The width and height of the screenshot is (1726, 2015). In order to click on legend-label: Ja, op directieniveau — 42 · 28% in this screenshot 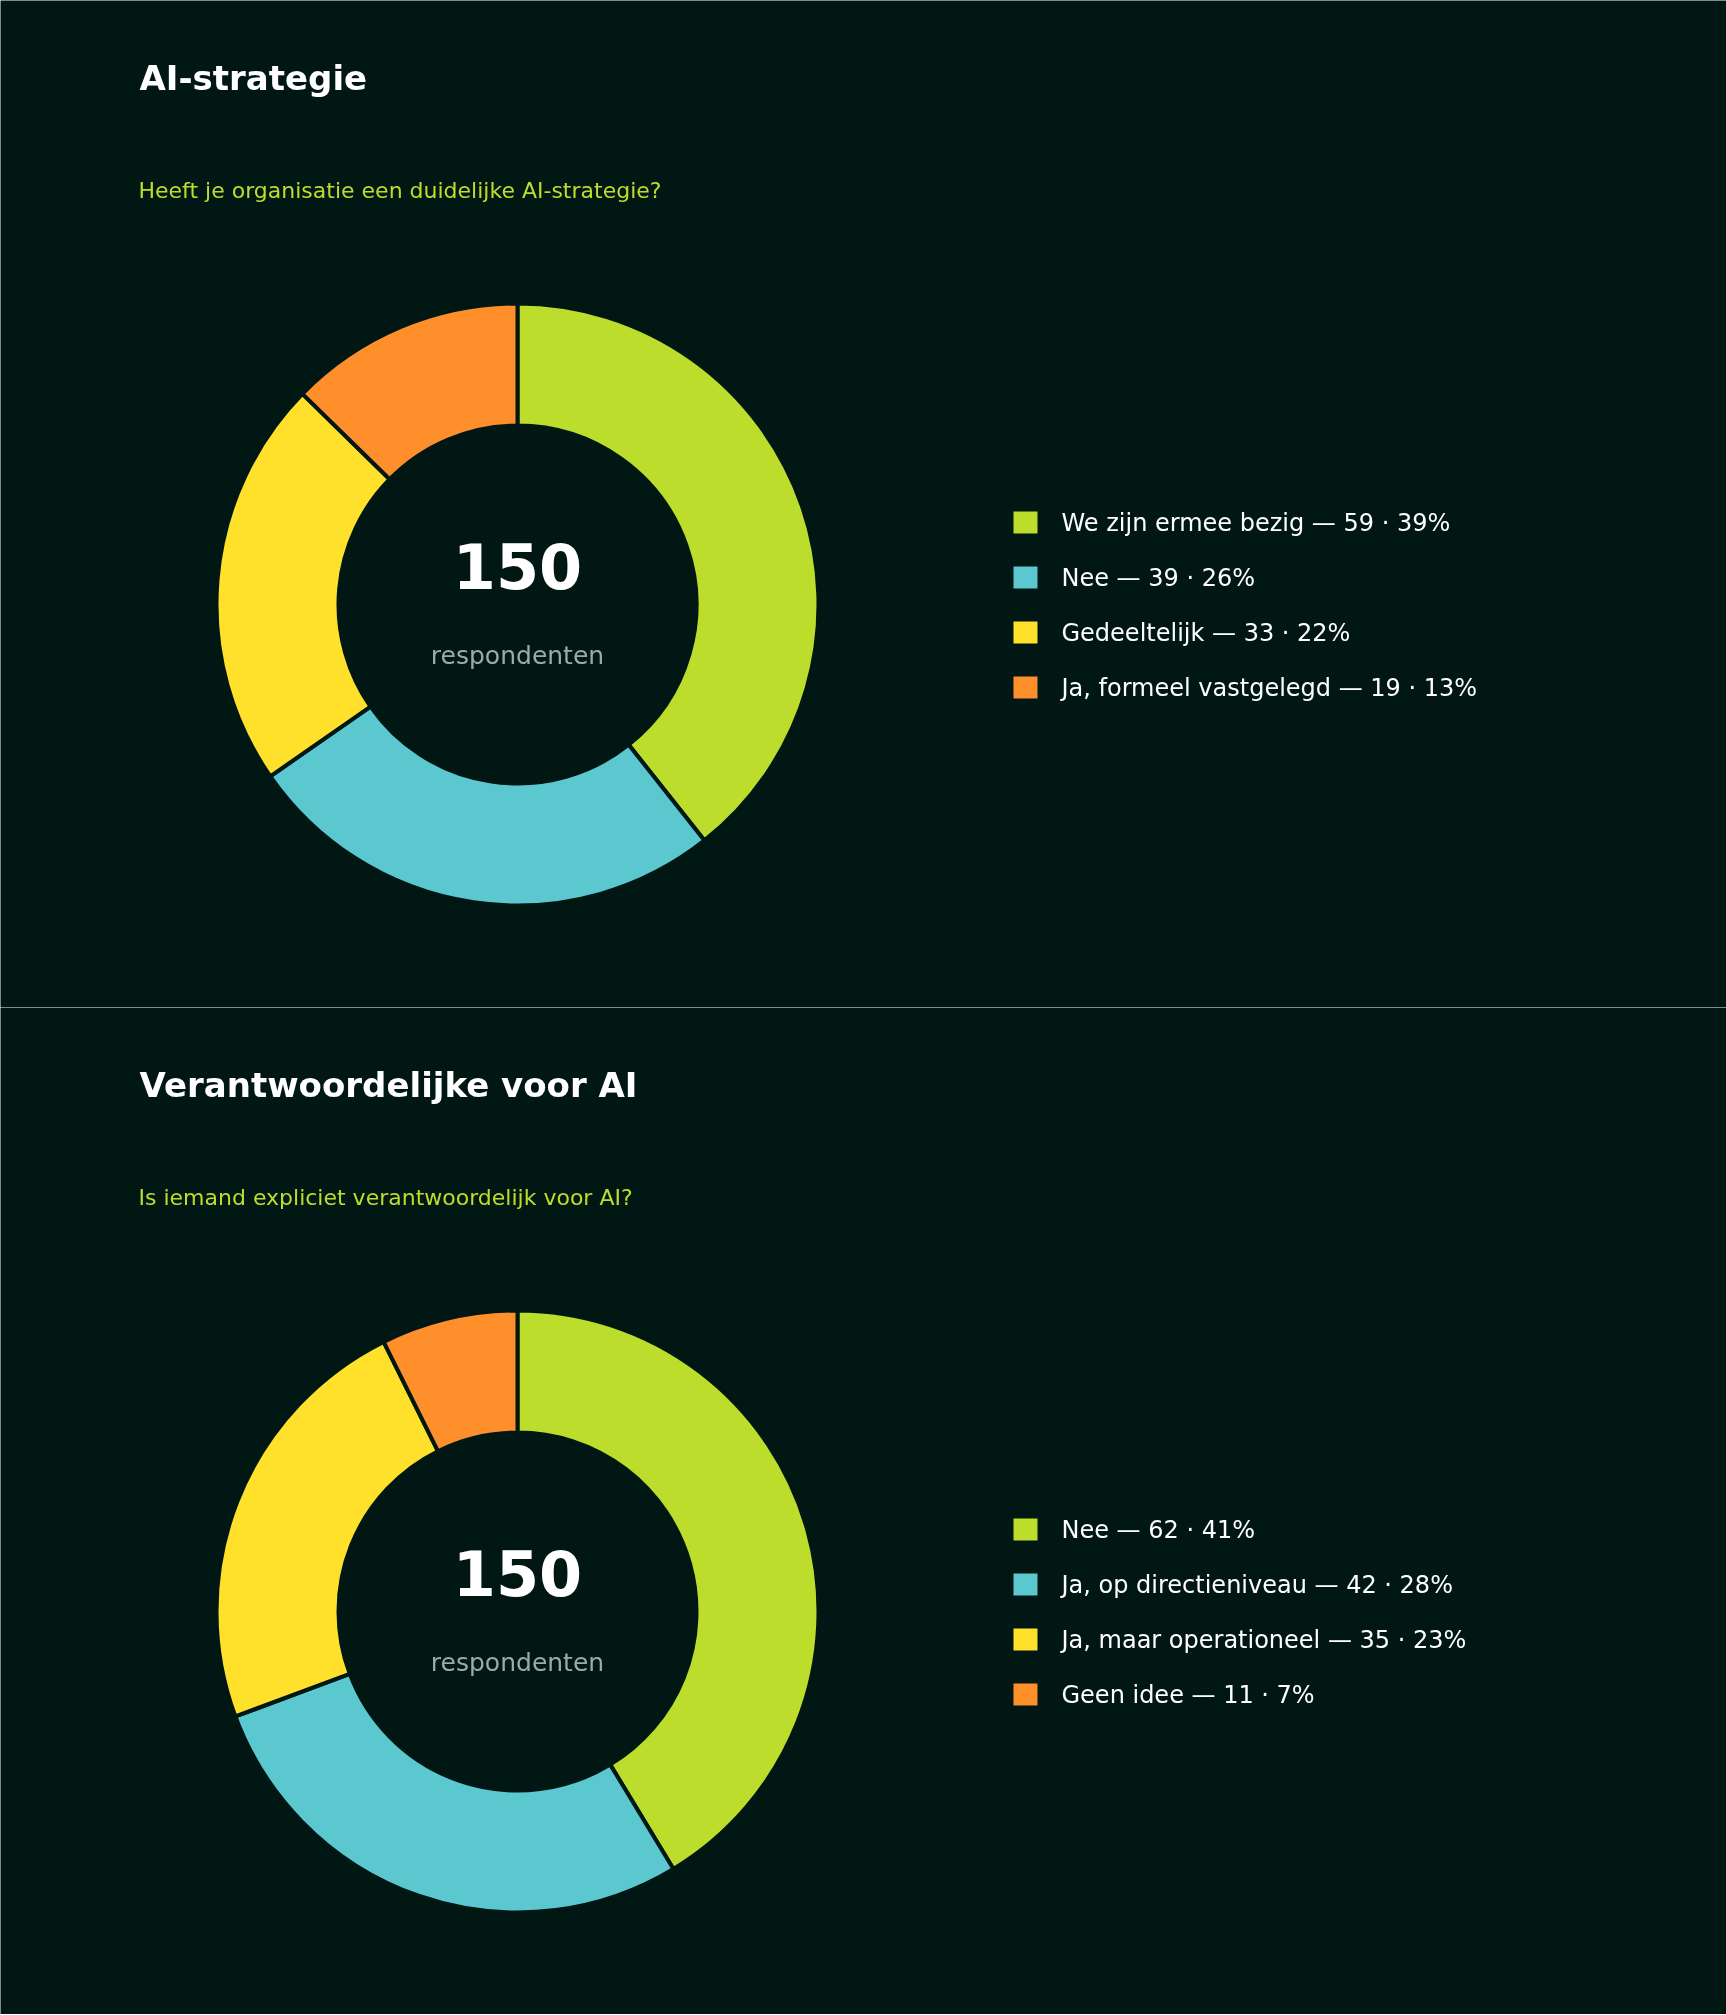, I will do `click(1256, 1584)`.